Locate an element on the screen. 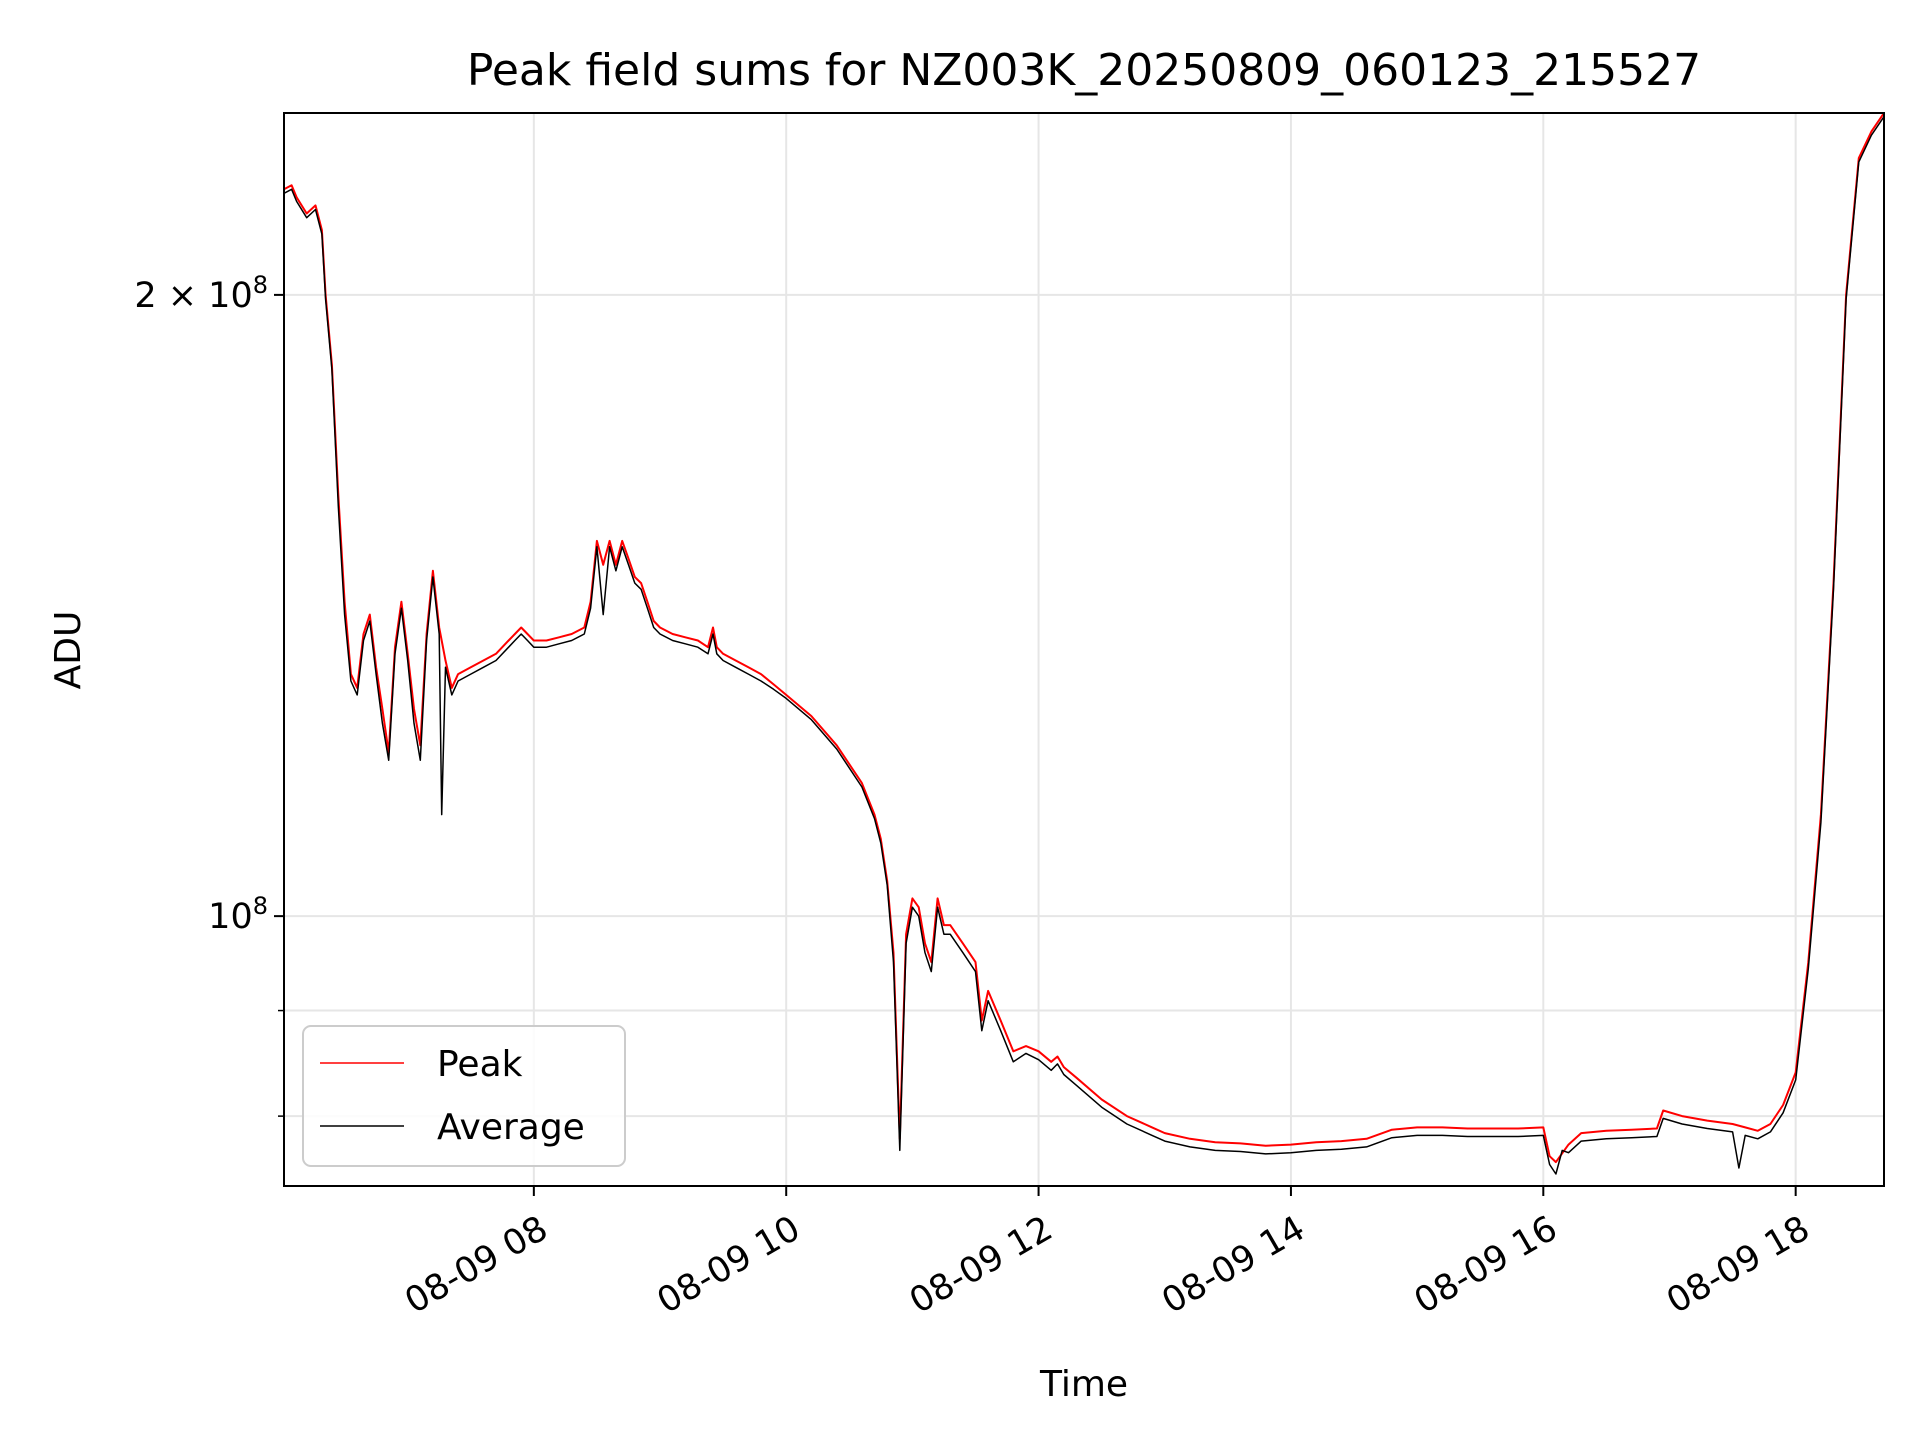 Image resolution: width=1920 pixels, height=1440 pixels. y-tick-label: 2 × 108 is located at coordinates (201, 293).